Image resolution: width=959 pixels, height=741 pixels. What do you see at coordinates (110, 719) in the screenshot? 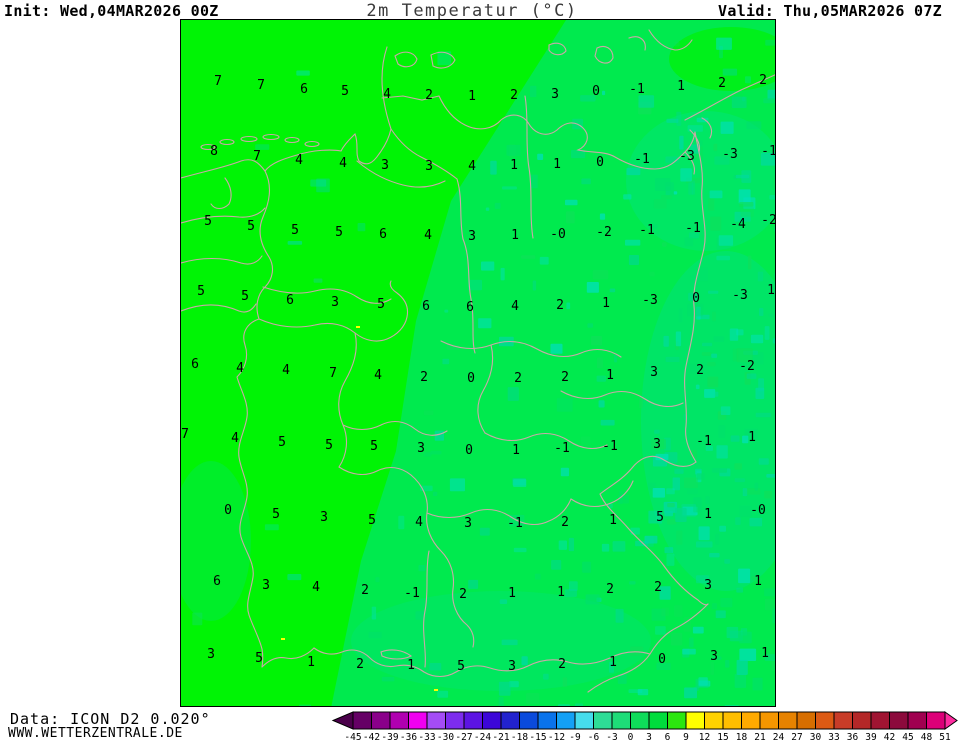
I see `data-source-label: Data: ICON D2 0.020°` at bounding box center [110, 719].